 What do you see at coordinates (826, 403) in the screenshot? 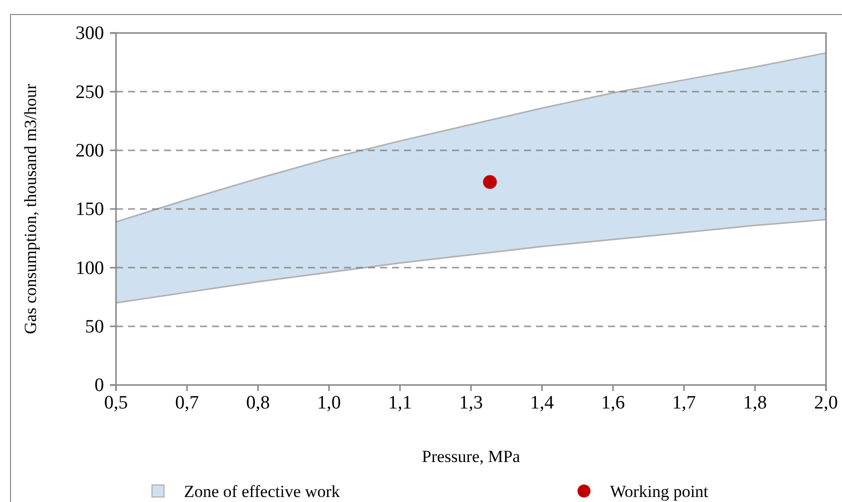
I see `x-tick-label: 2,0` at bounding box center [826, 403].